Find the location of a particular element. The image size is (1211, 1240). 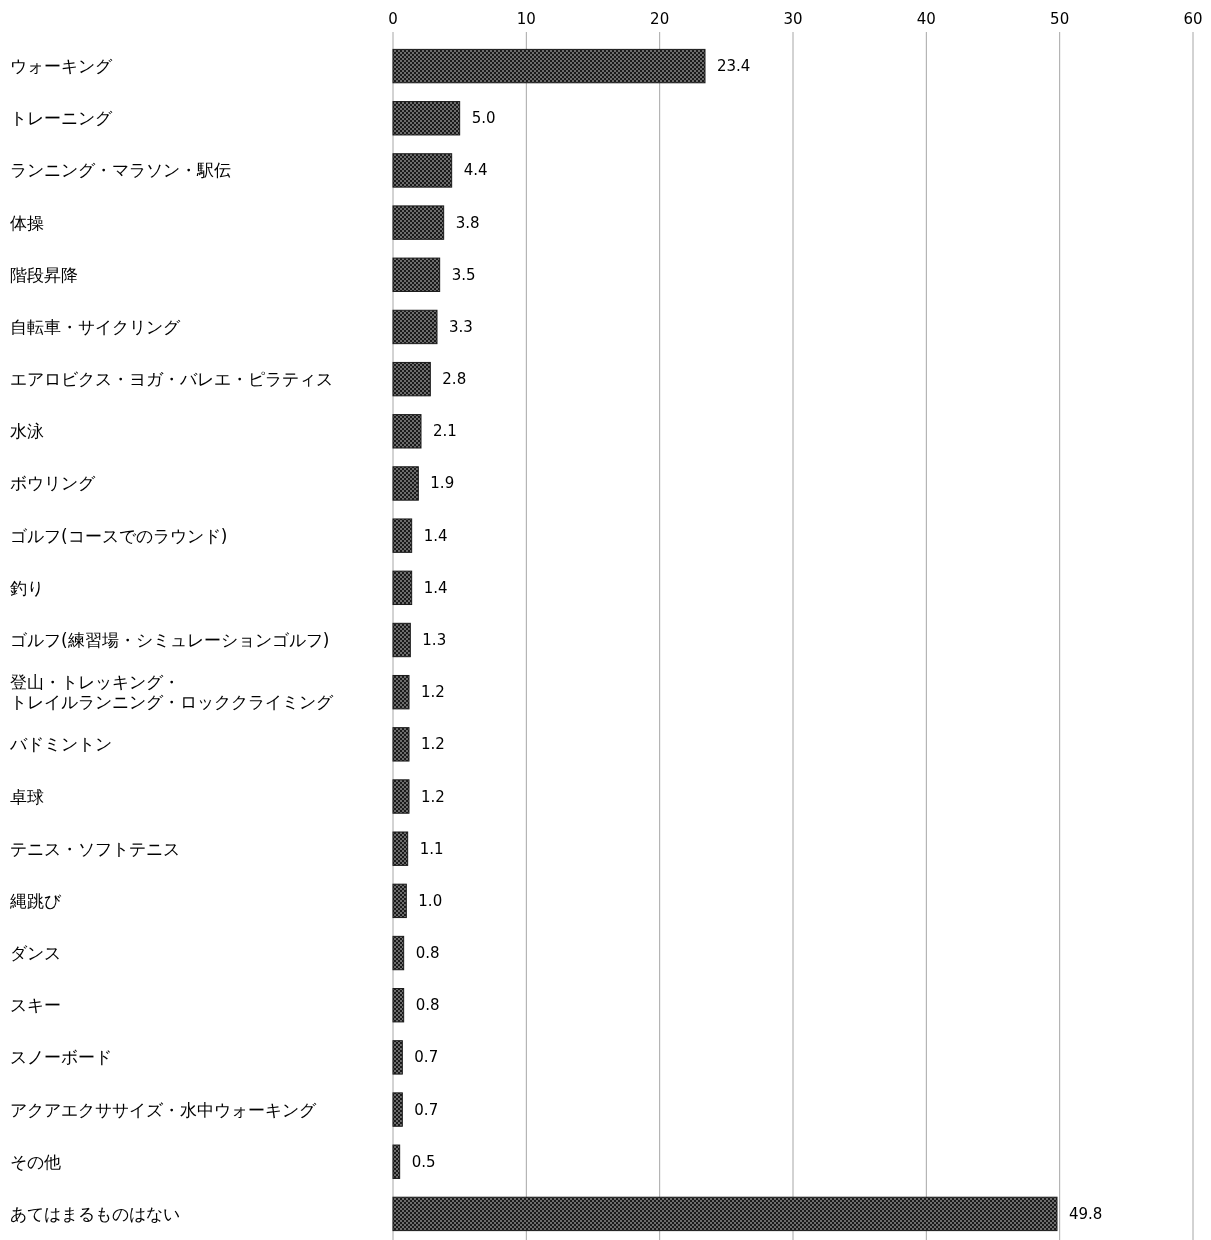

y-tick-label: 自転車・サイクリング is located at coordinates (95, 326).